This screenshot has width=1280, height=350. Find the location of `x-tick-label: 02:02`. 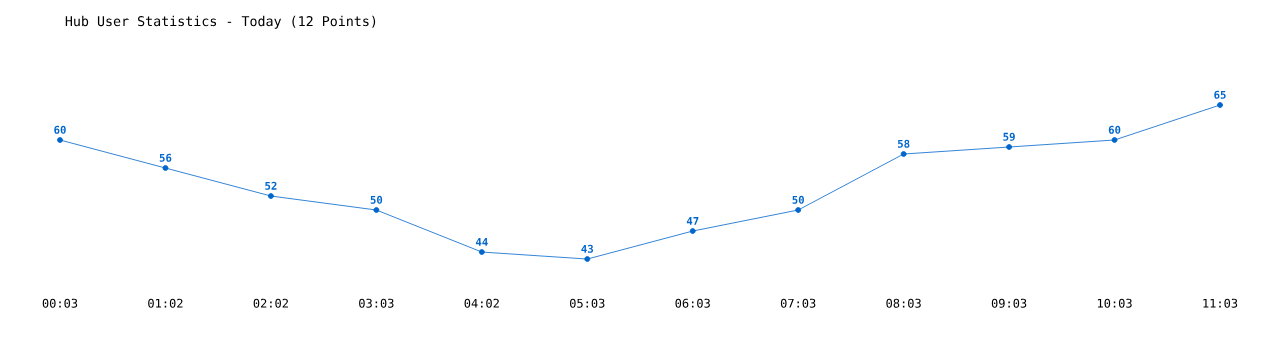

x-tick-label: 02:02 is located at coordinates (270, 303).